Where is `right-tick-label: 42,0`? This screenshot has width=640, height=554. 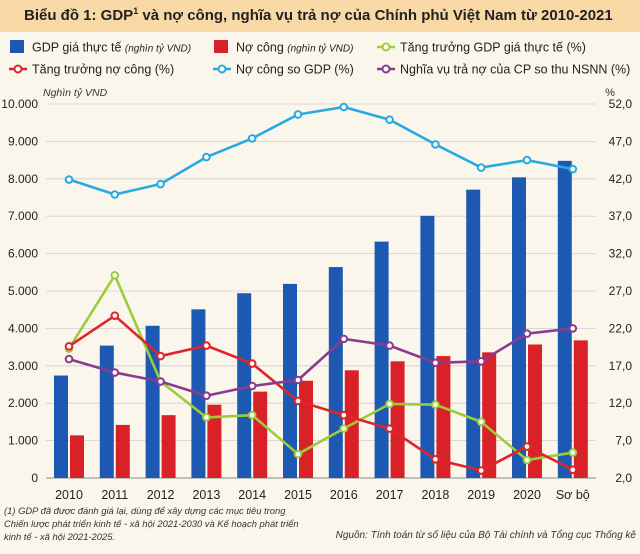 right-tick-label: 42,0 is located at coordinates (621, 179).